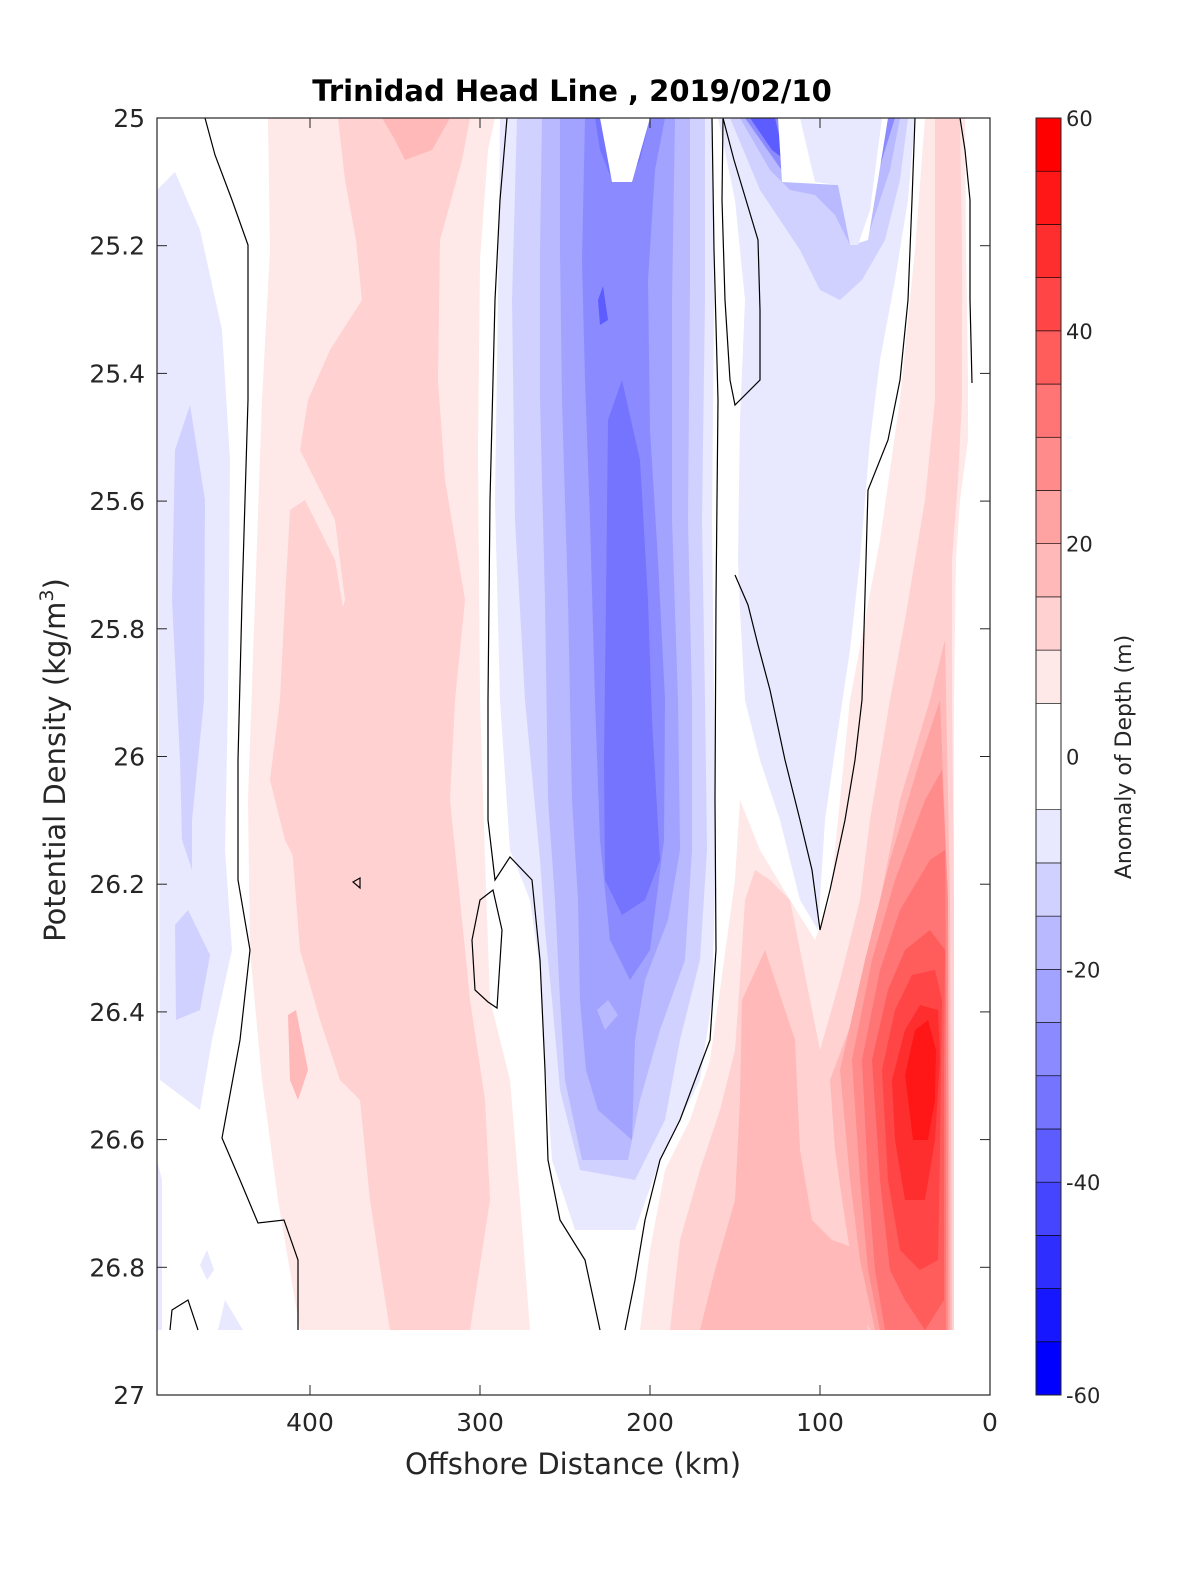  I want to click on chart-title: Trinidad Head Line , 2019/02/10, so click(572, 91).